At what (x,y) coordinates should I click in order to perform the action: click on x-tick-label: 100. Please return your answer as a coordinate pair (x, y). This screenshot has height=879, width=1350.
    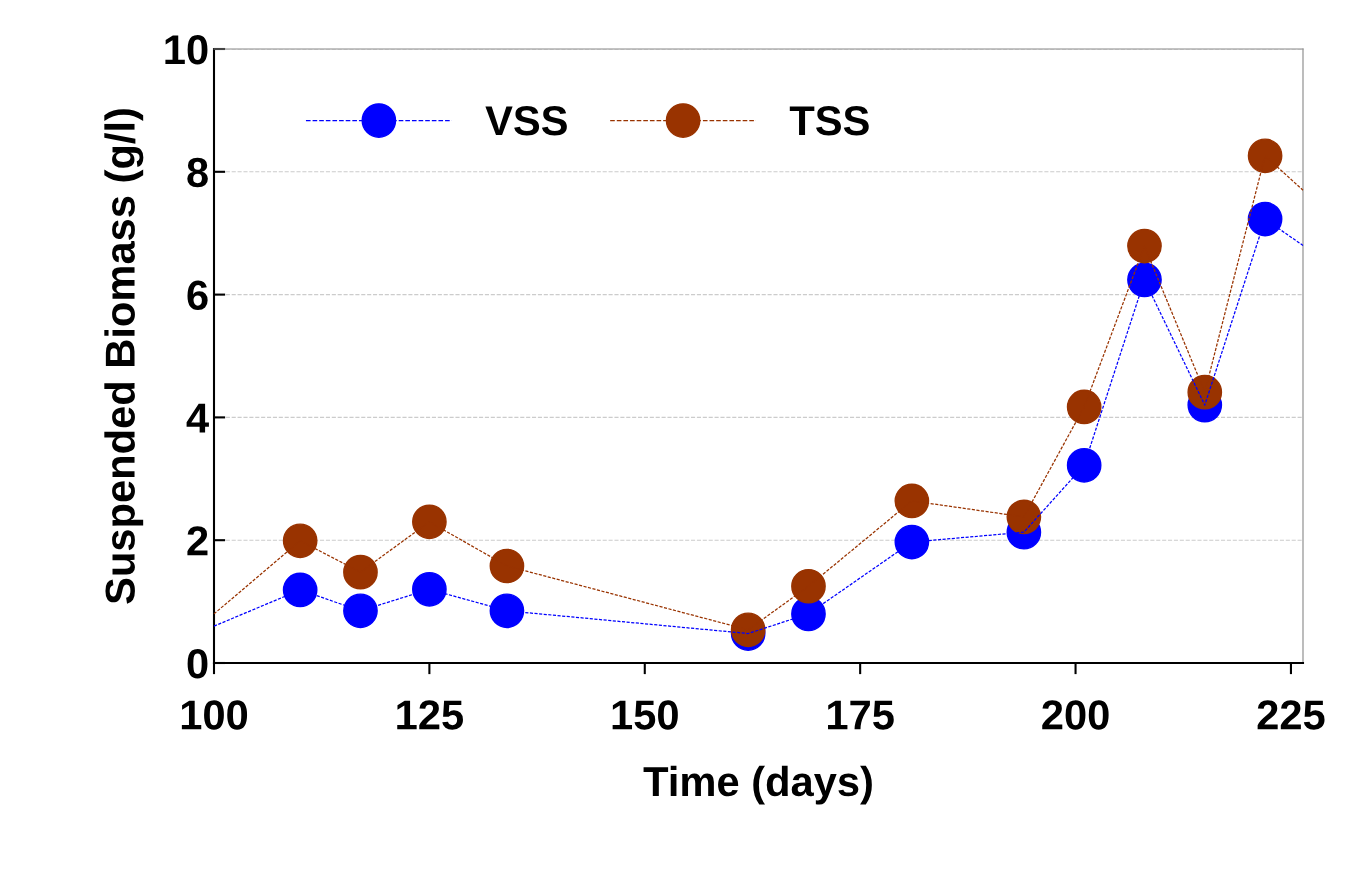
    Looking at the image, I should click on (214, 715).